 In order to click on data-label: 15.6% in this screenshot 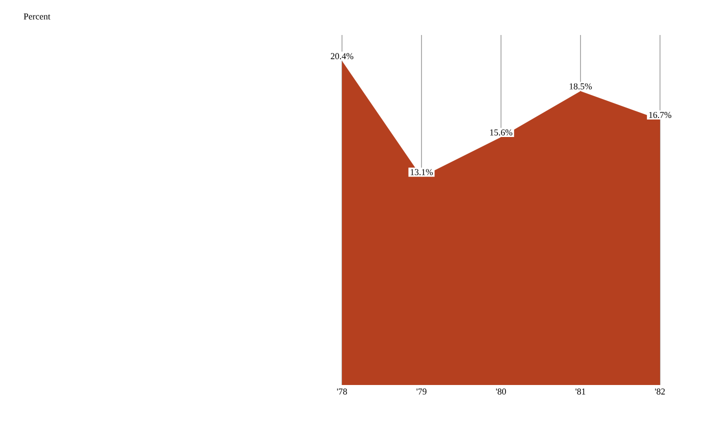, I will do `click(501, 132)`.